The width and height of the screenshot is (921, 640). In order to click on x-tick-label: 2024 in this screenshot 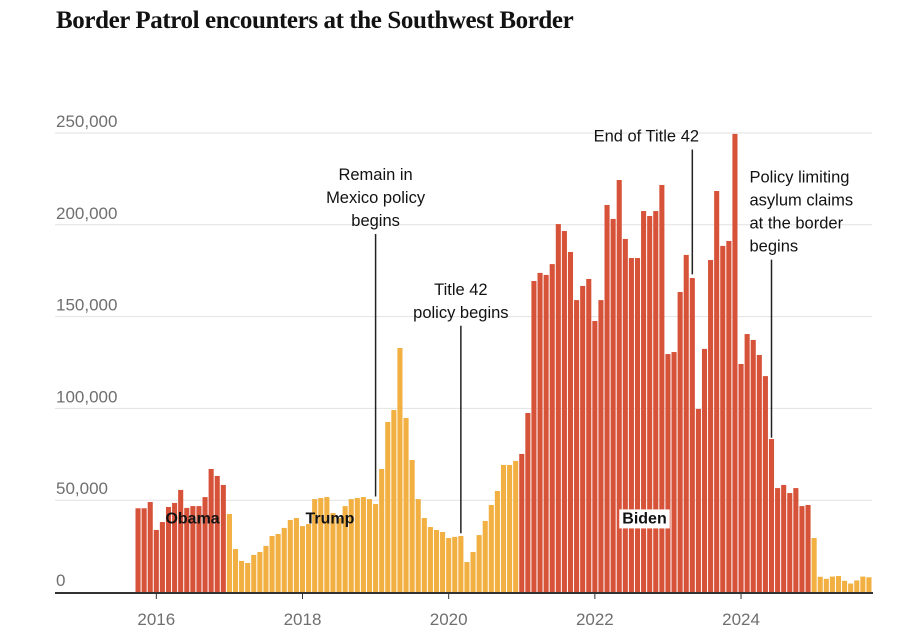, I will do `click(741, 619)`.